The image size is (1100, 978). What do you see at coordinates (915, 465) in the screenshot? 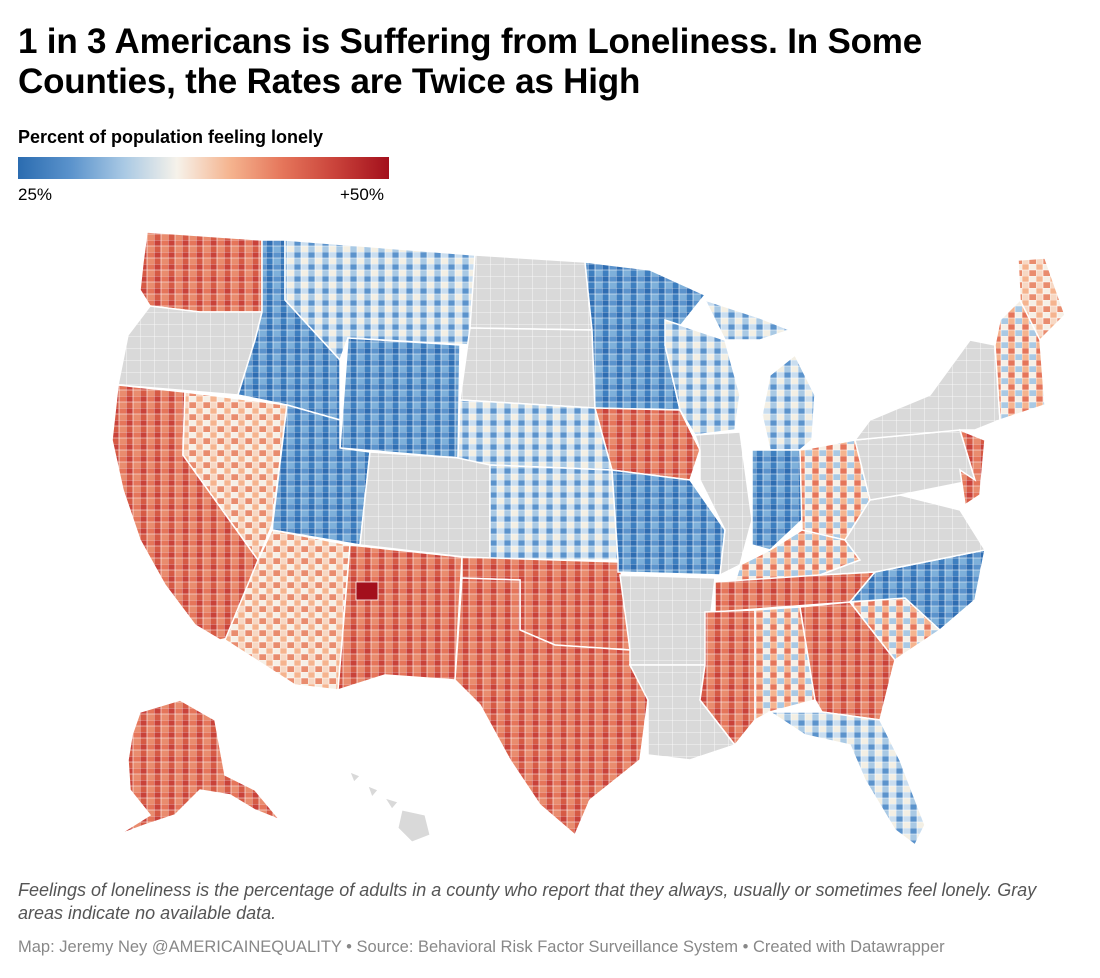
I see `state-pennsylvania` at bounding box center [915, 465].